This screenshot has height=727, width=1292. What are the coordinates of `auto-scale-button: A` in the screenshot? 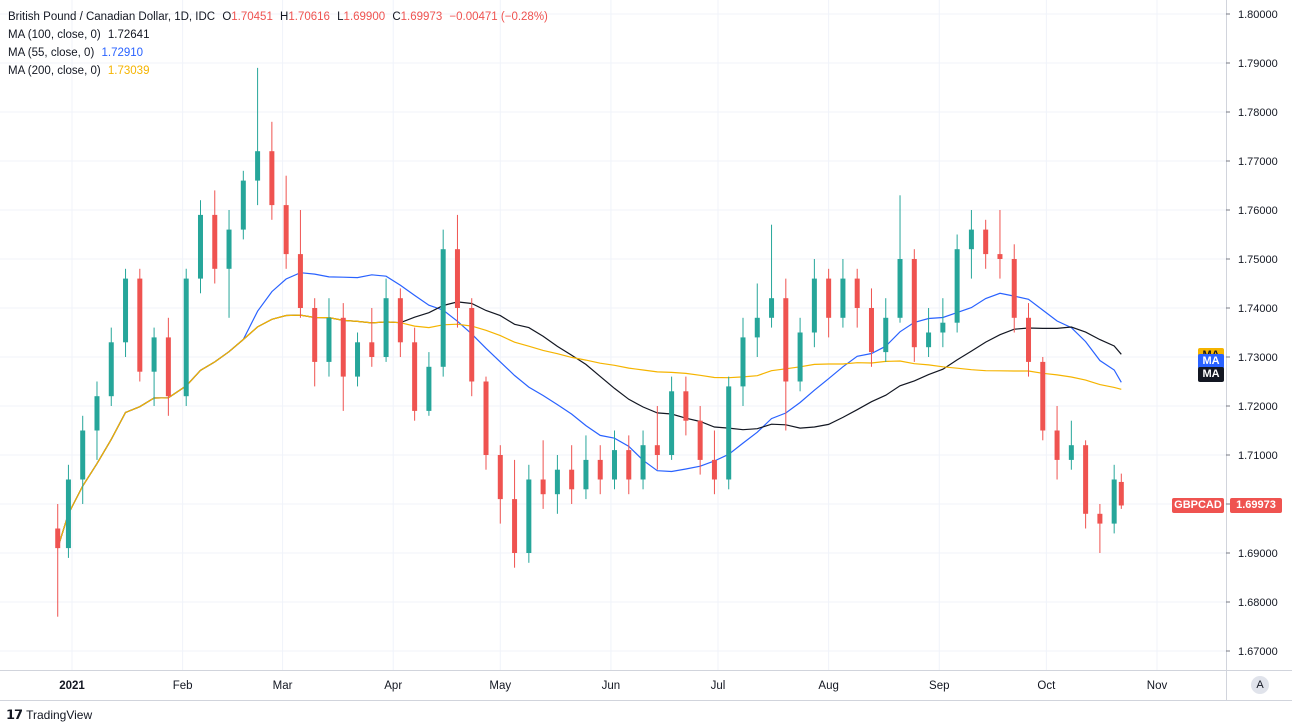 It's located at (1260, 685).